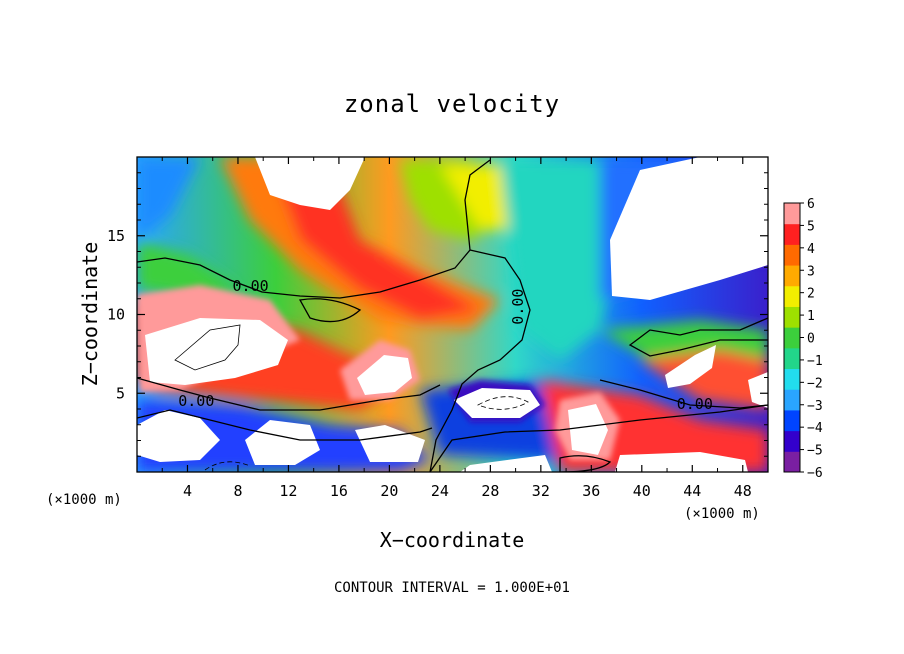 The width and height of the screenshot is (904, 654). Describe the element at coordinates (187, 491) in the screenshot. I see `x-tick-label: 4` at that location.